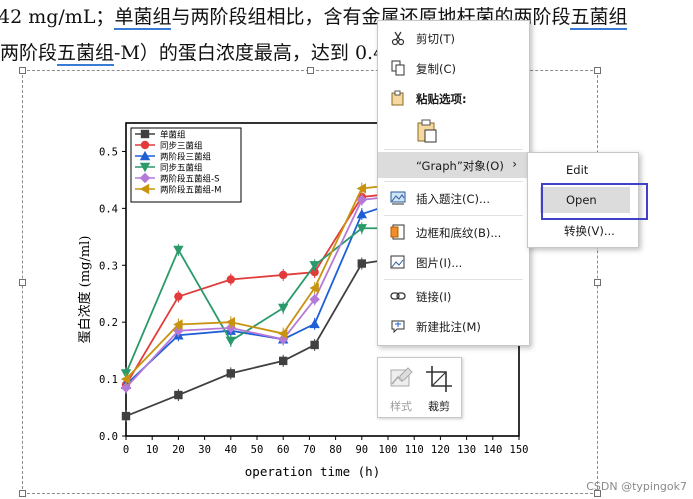  I want to click on legend-label: 两阶段三菌组, so click(186, 157).